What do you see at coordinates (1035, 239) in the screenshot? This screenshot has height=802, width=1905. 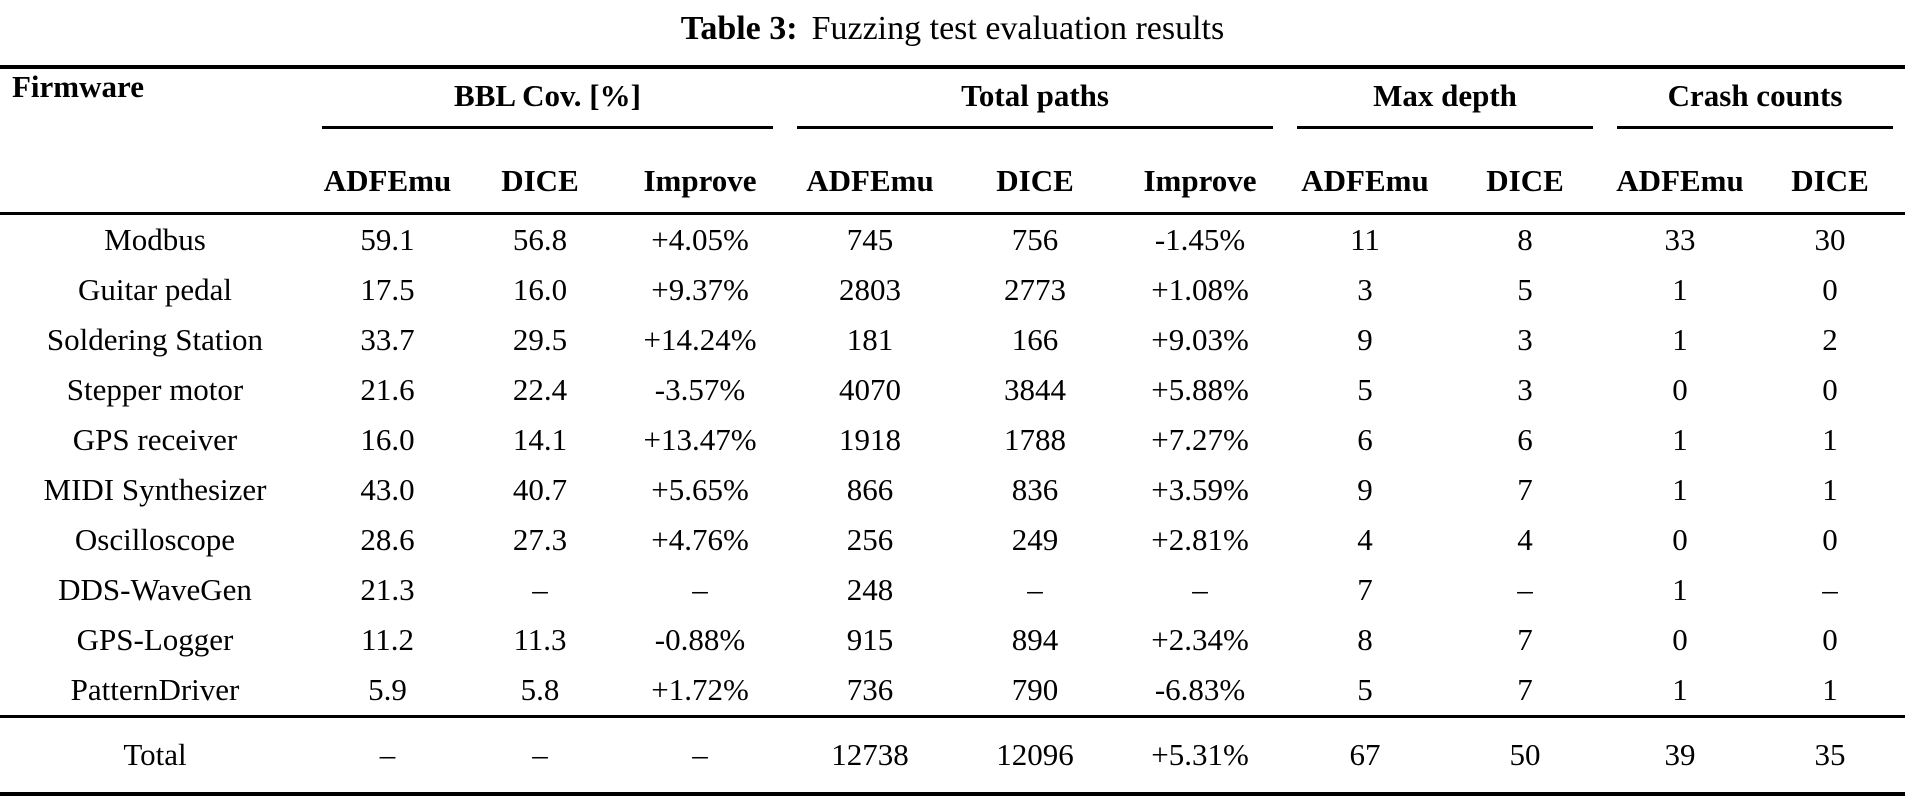 I see `table-cell: 756` at bounding box center [1035, 239].